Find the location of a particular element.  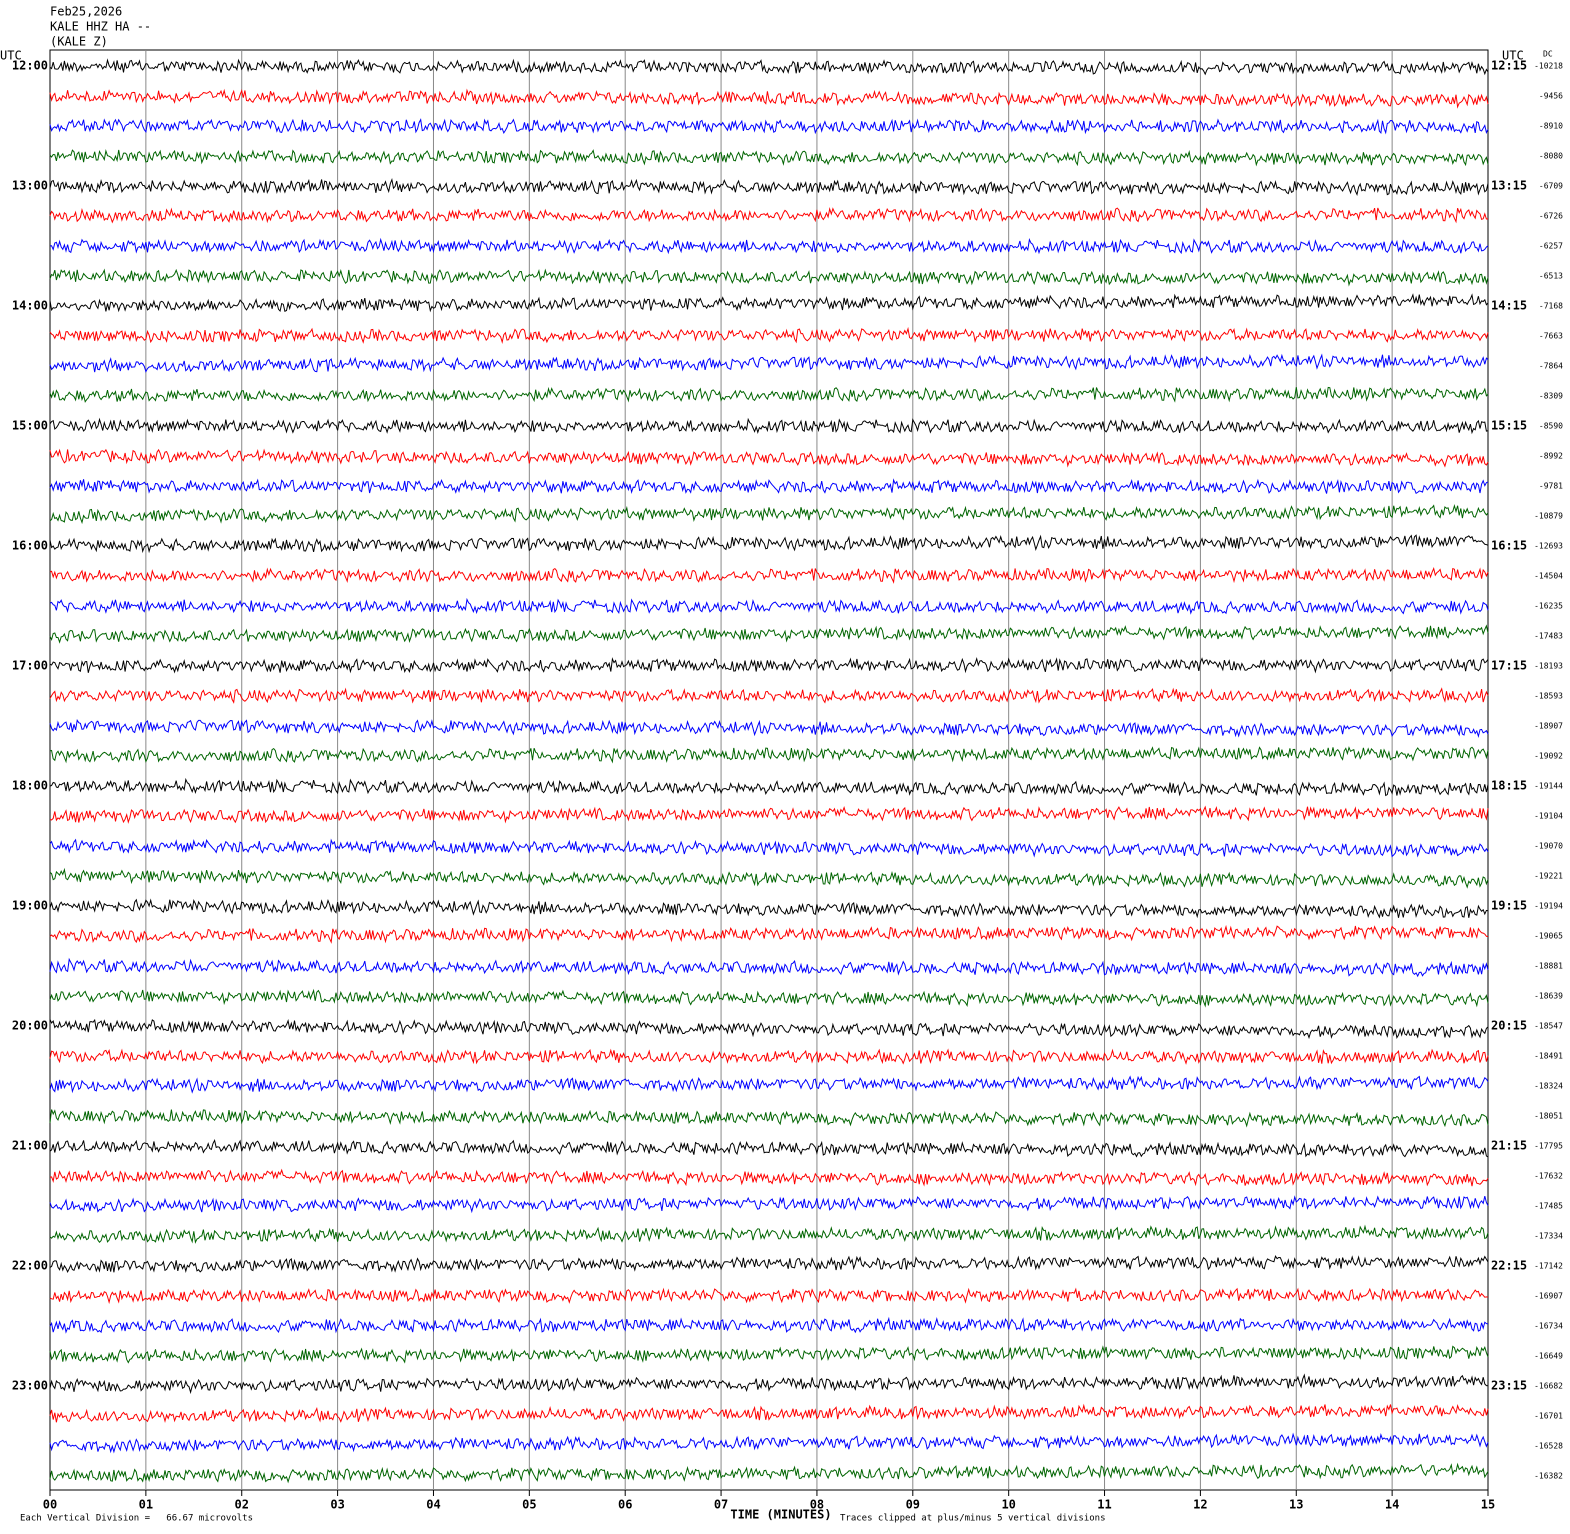

dc-value: -8992 is located at coordinates (1551, 456).